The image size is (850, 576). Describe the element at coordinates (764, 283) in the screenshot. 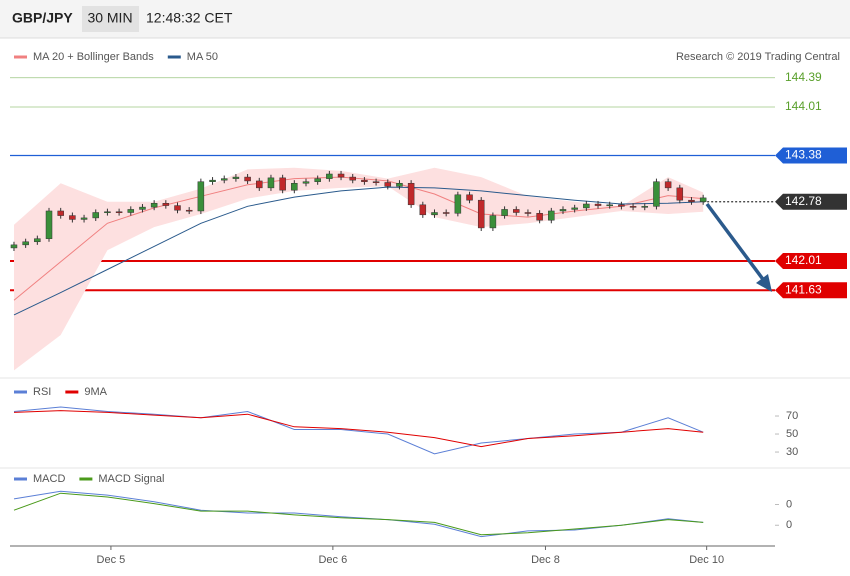

I see `forecast-arrowhead` at that location.